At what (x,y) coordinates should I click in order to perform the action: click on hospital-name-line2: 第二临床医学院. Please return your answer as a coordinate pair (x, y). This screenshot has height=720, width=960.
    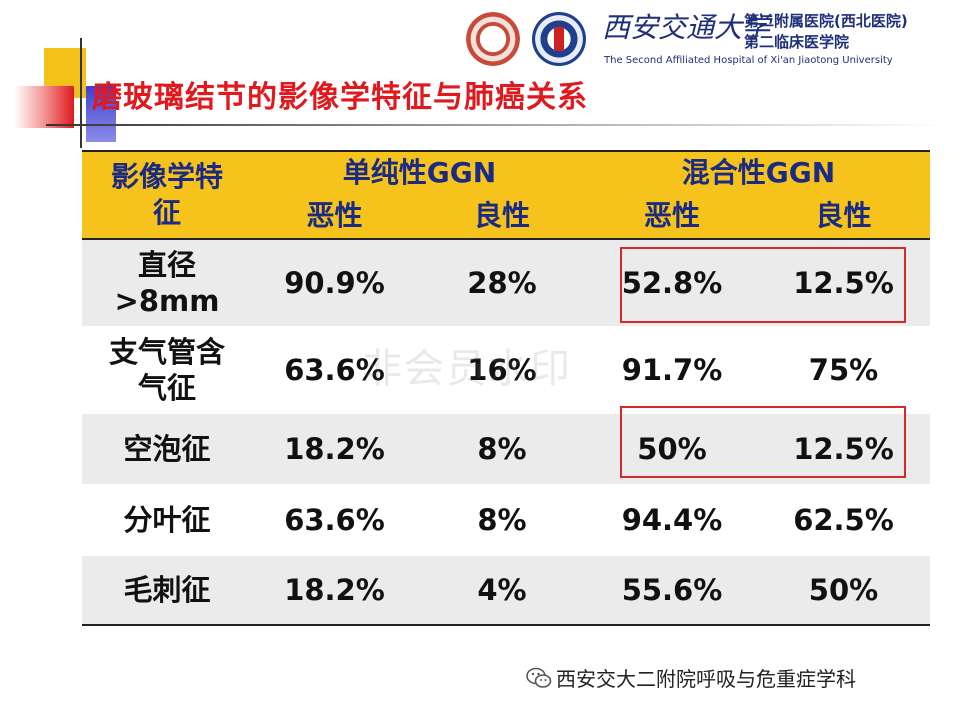
    Looking at the image, I should click on (797, 42).